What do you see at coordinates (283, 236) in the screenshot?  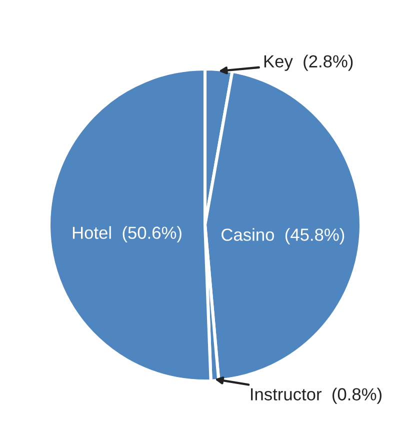 I see `slice-label: Casino (45.8%)` at bounding box center [283, 236].